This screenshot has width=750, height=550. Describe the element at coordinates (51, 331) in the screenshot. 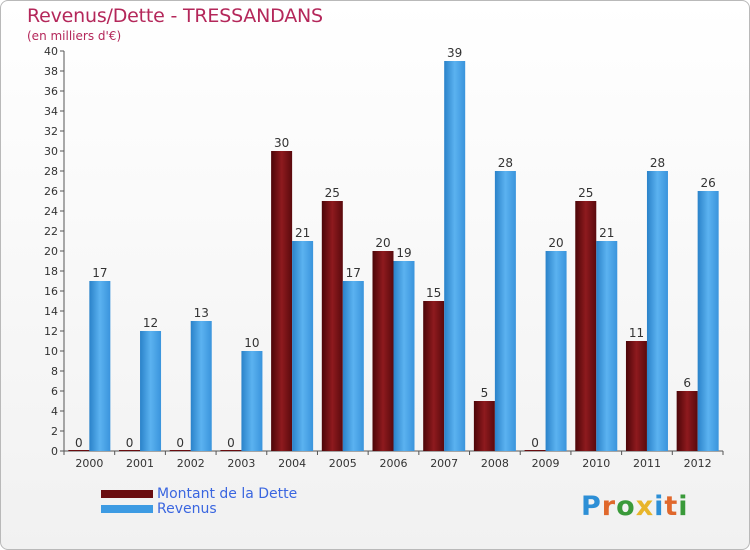

I see `y-tick-label: 12` at that location.